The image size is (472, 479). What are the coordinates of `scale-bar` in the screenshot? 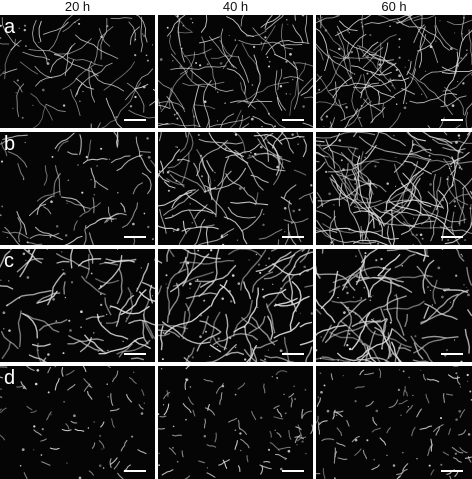 It's located at (452, 237).